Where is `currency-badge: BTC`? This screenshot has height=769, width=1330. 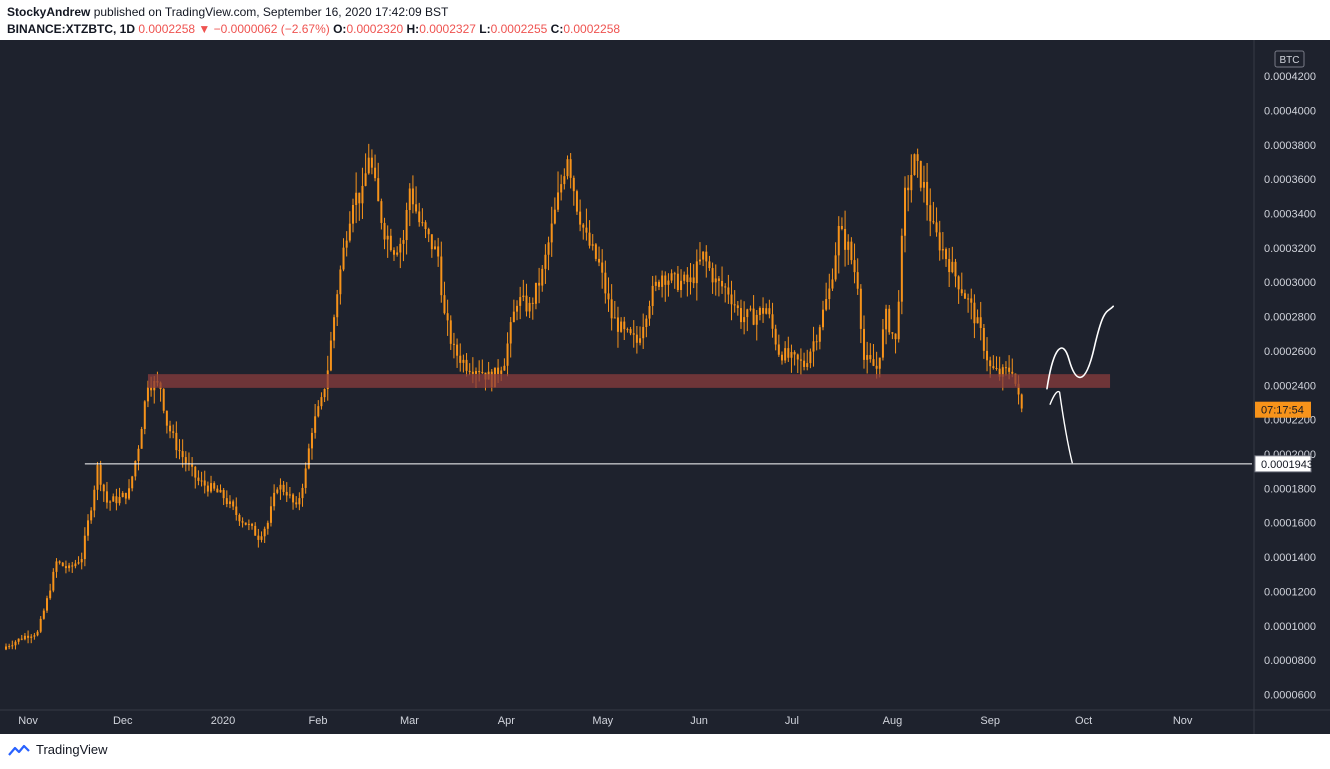
currency-badge: BTC is located at coordinates (1289, 59).